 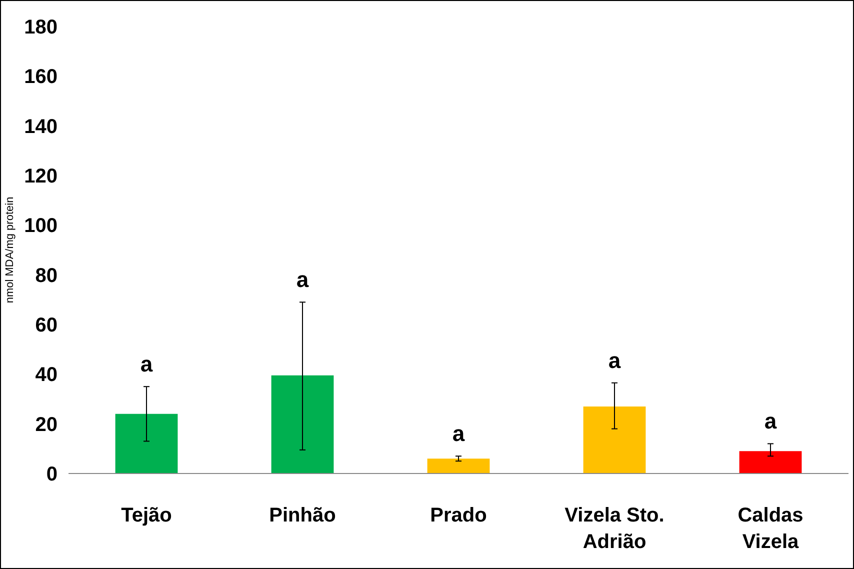 What do you see at coordinates (46, 425) in the screenshot?
I see `y-tick-label: 20` at bounding box center [46, 425].